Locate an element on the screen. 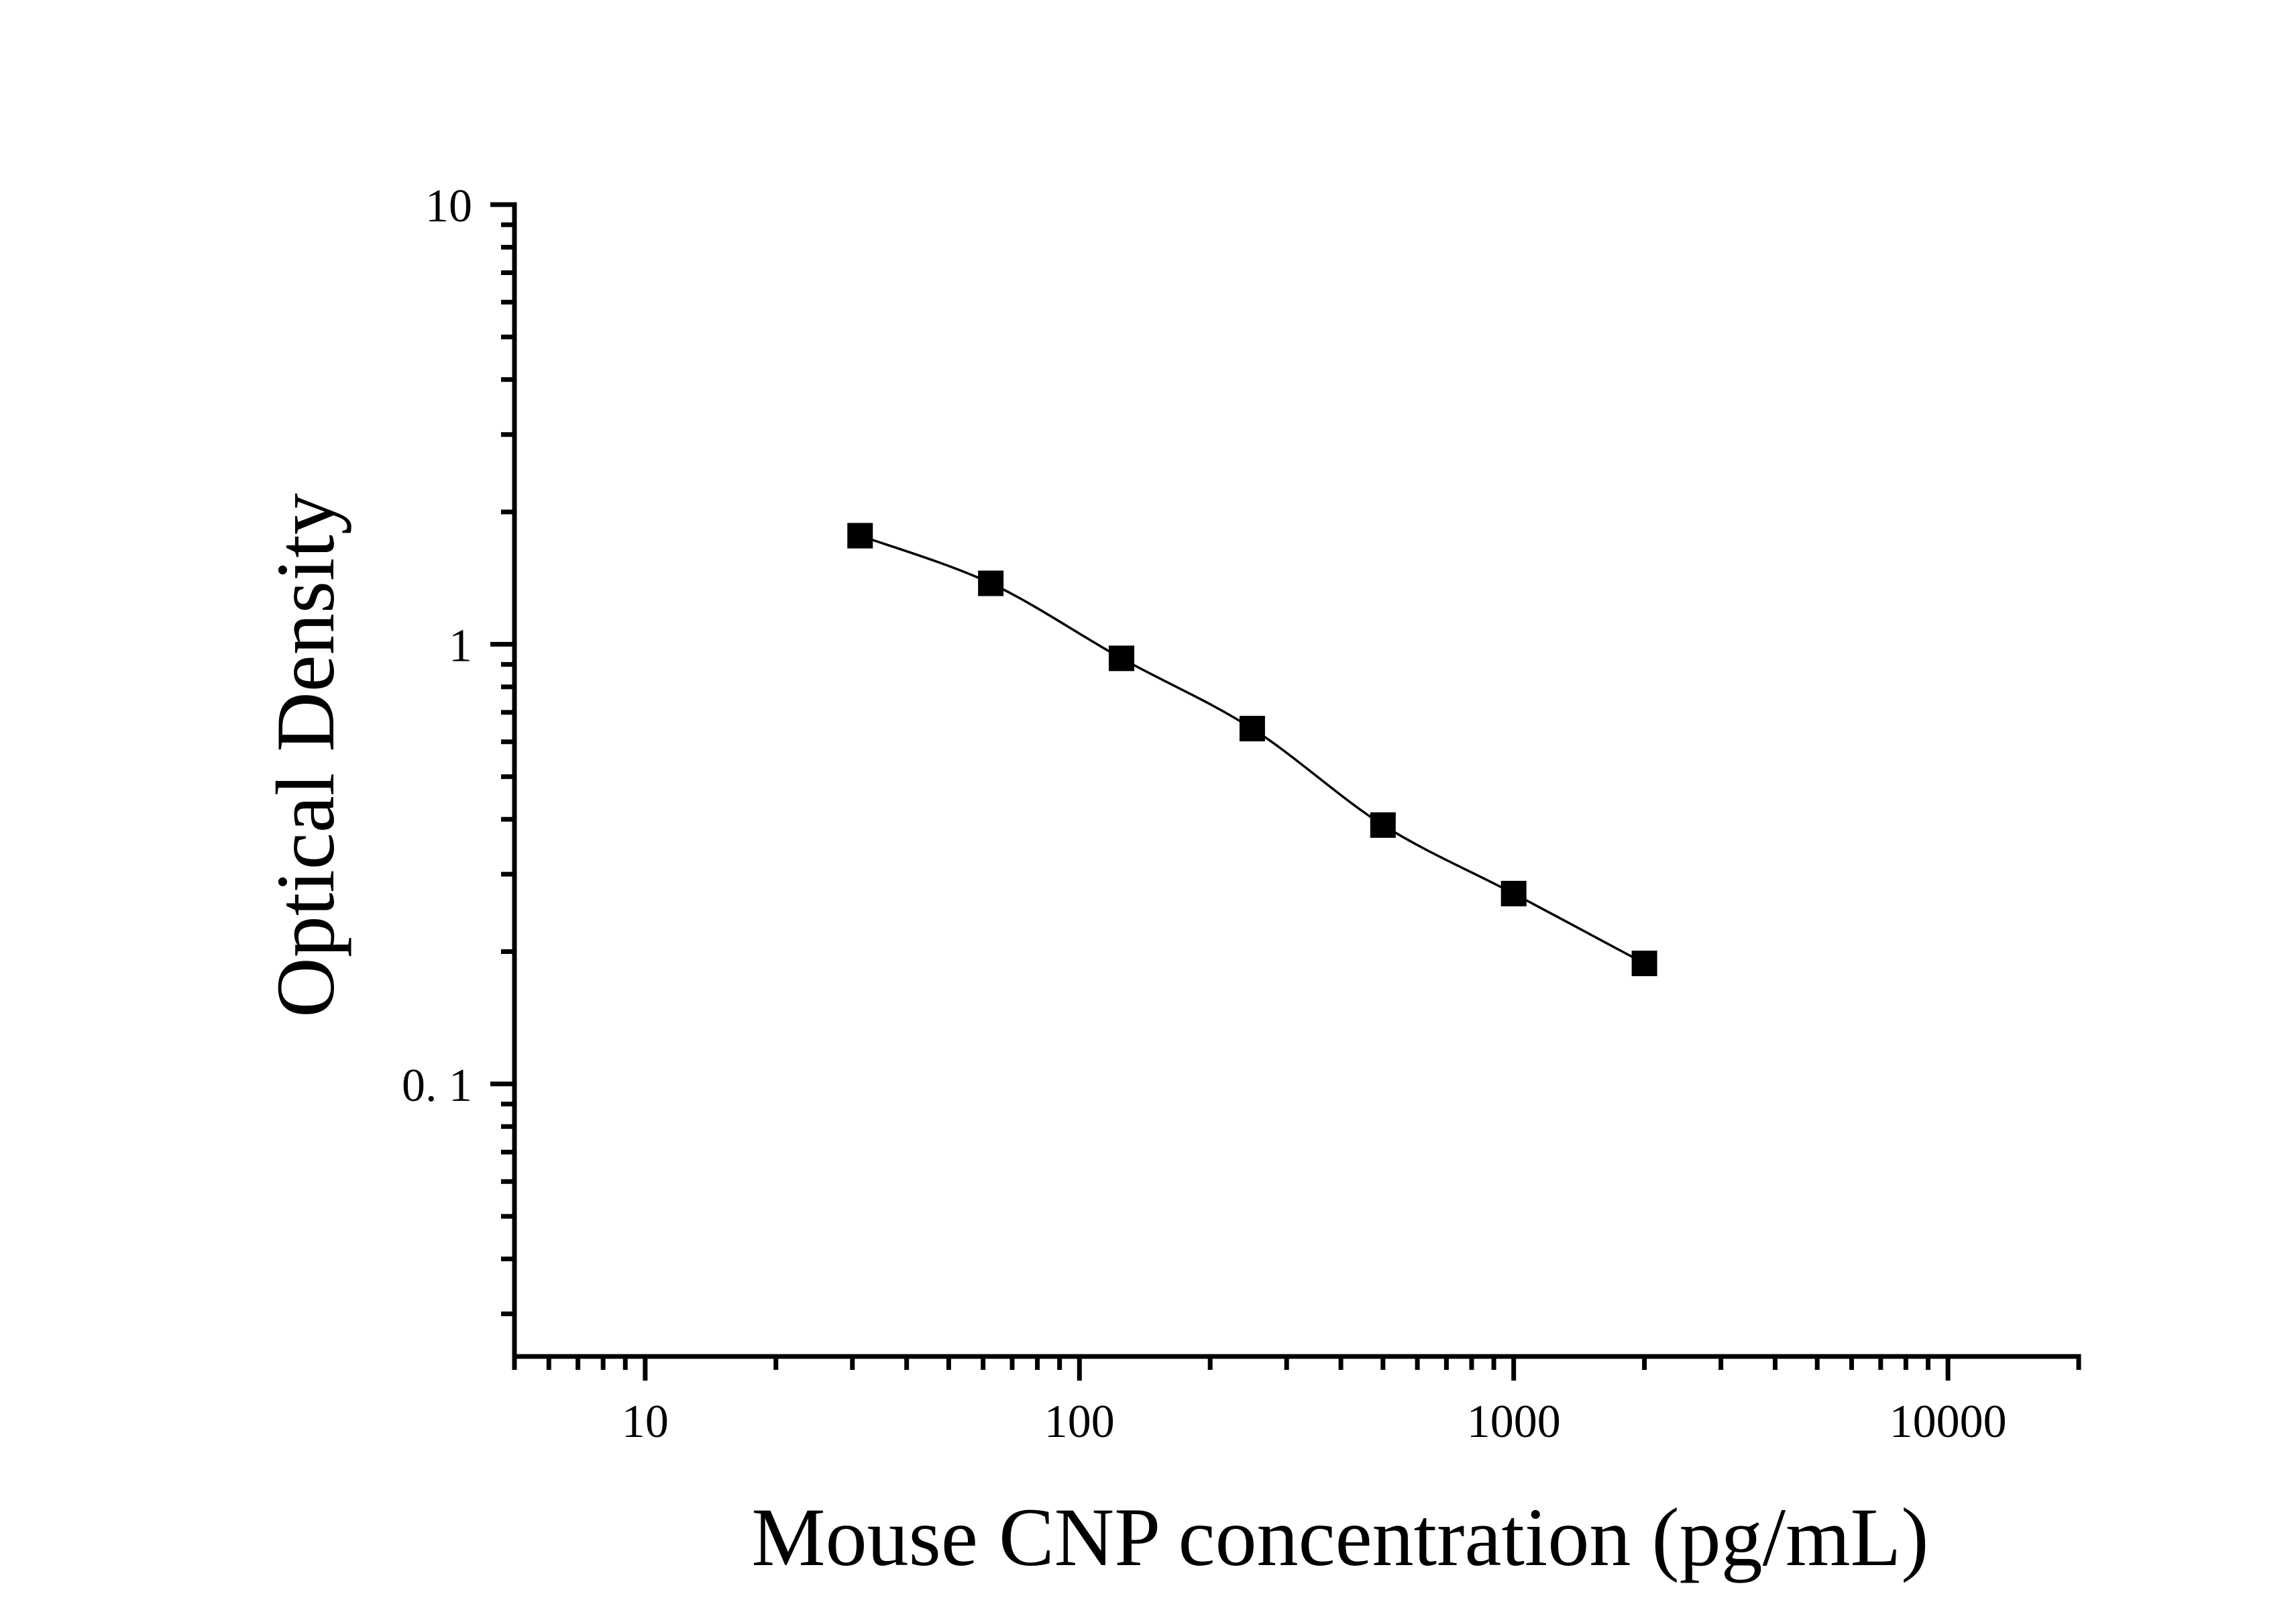  x-tick-labels: 10 100 1000 10000 is located at coordinates (1314, 1422).